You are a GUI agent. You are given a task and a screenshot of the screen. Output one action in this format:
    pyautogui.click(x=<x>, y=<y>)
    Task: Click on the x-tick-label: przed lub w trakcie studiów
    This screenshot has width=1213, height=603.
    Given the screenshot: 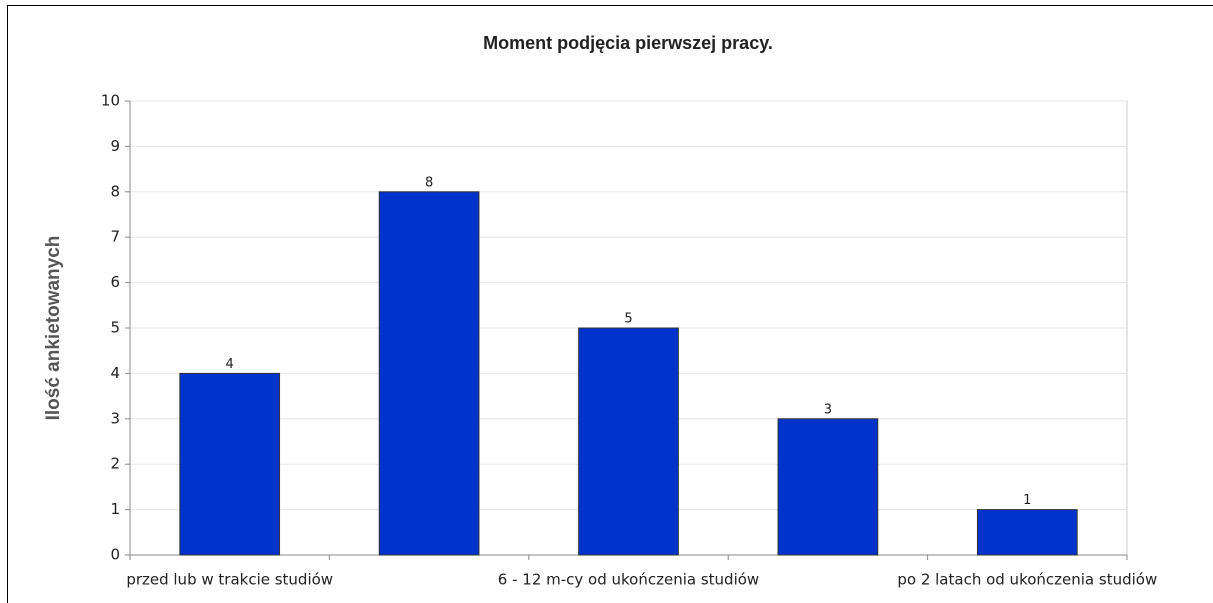 What is the action you would take?
    pyautogui.click(x=229, y=580)
    